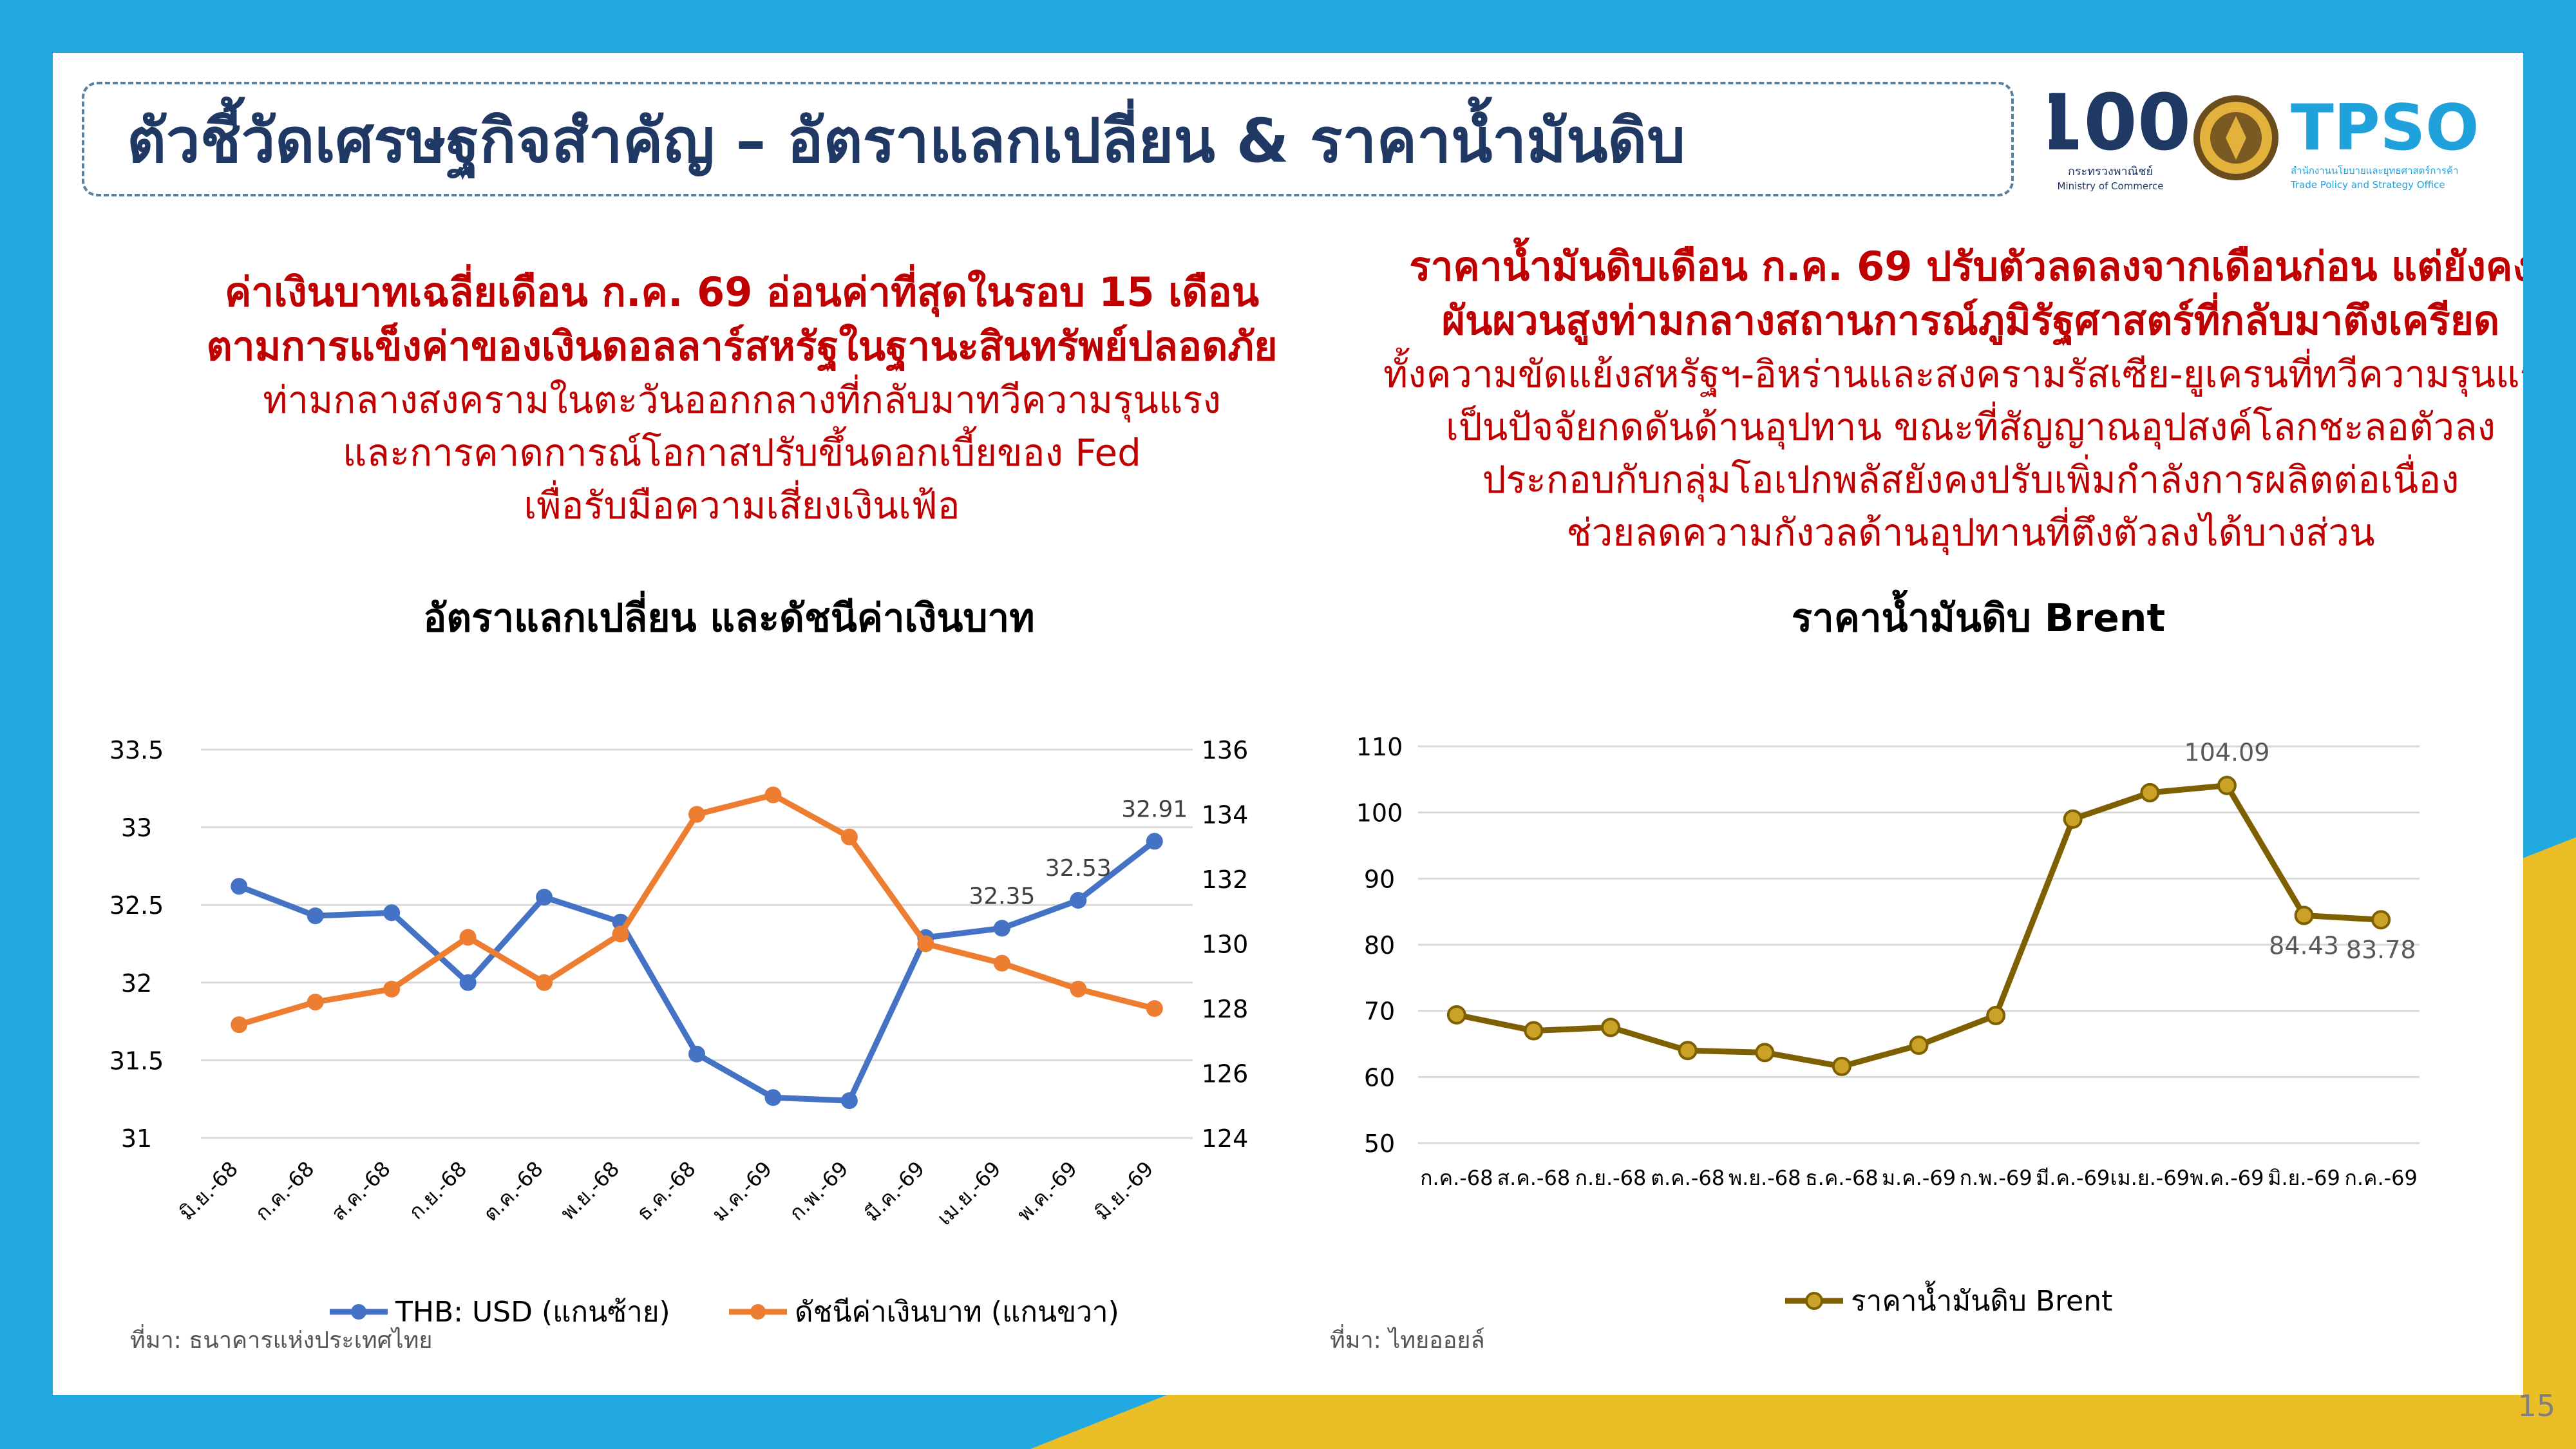  I want to click on x-axis-tick-label: เม.ย.-69, so click(2150, 1178).